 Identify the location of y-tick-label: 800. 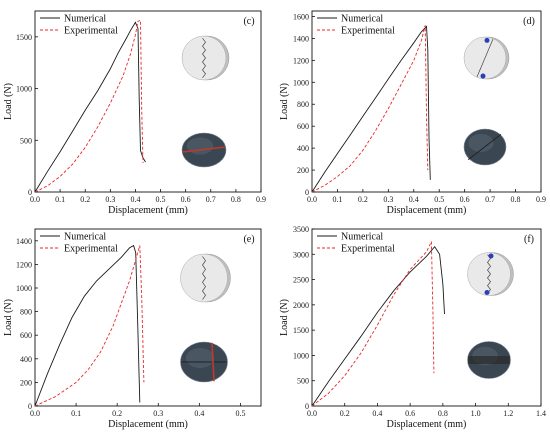
(26, 312).